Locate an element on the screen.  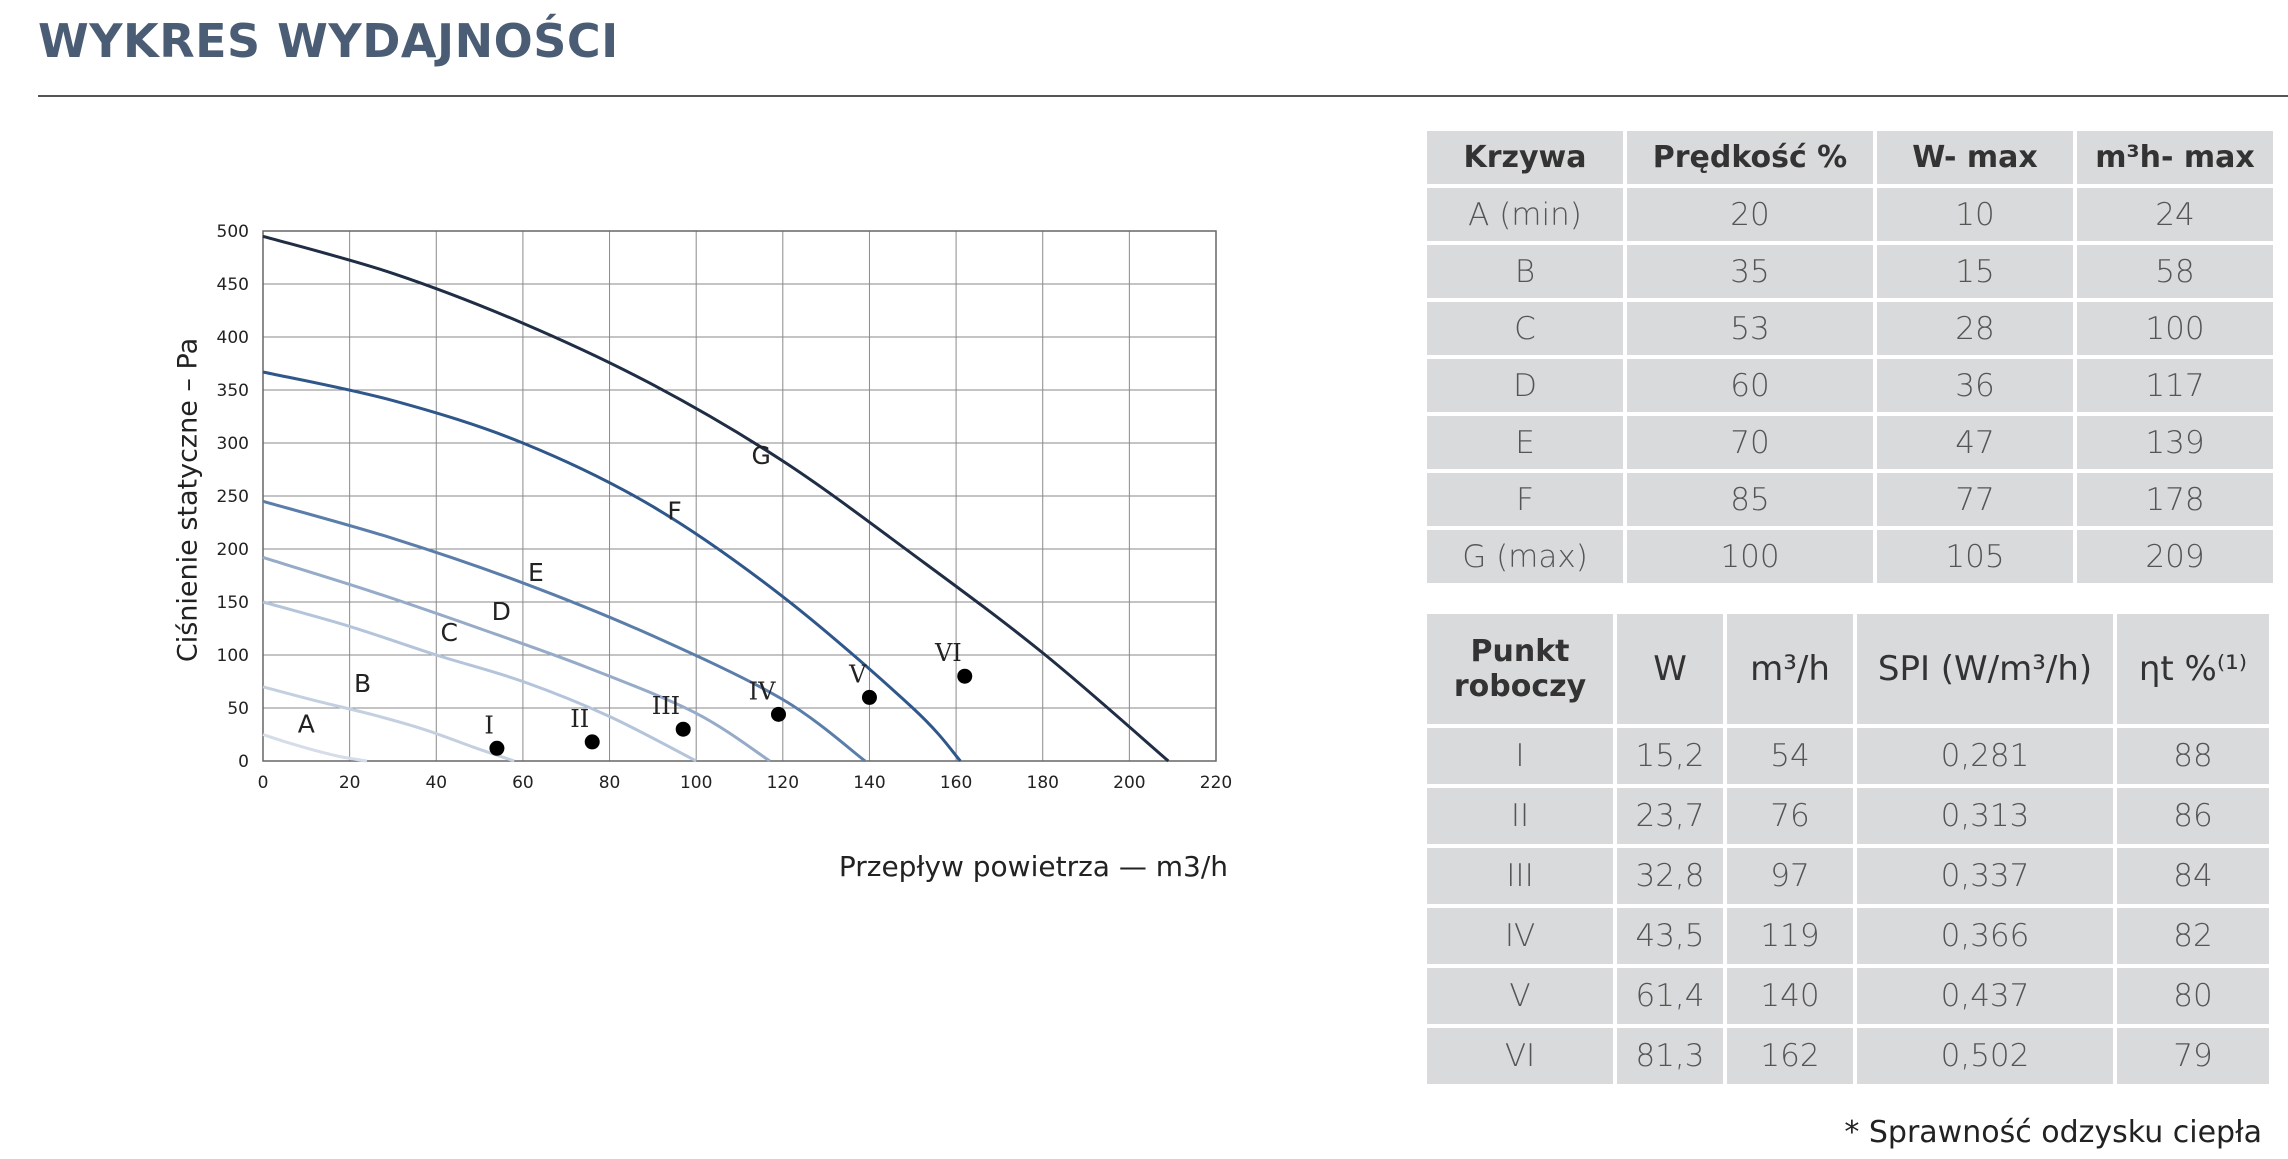
y-axis-label: Ciśnienie statyczne – Pa is located at coordinates (188, 500).